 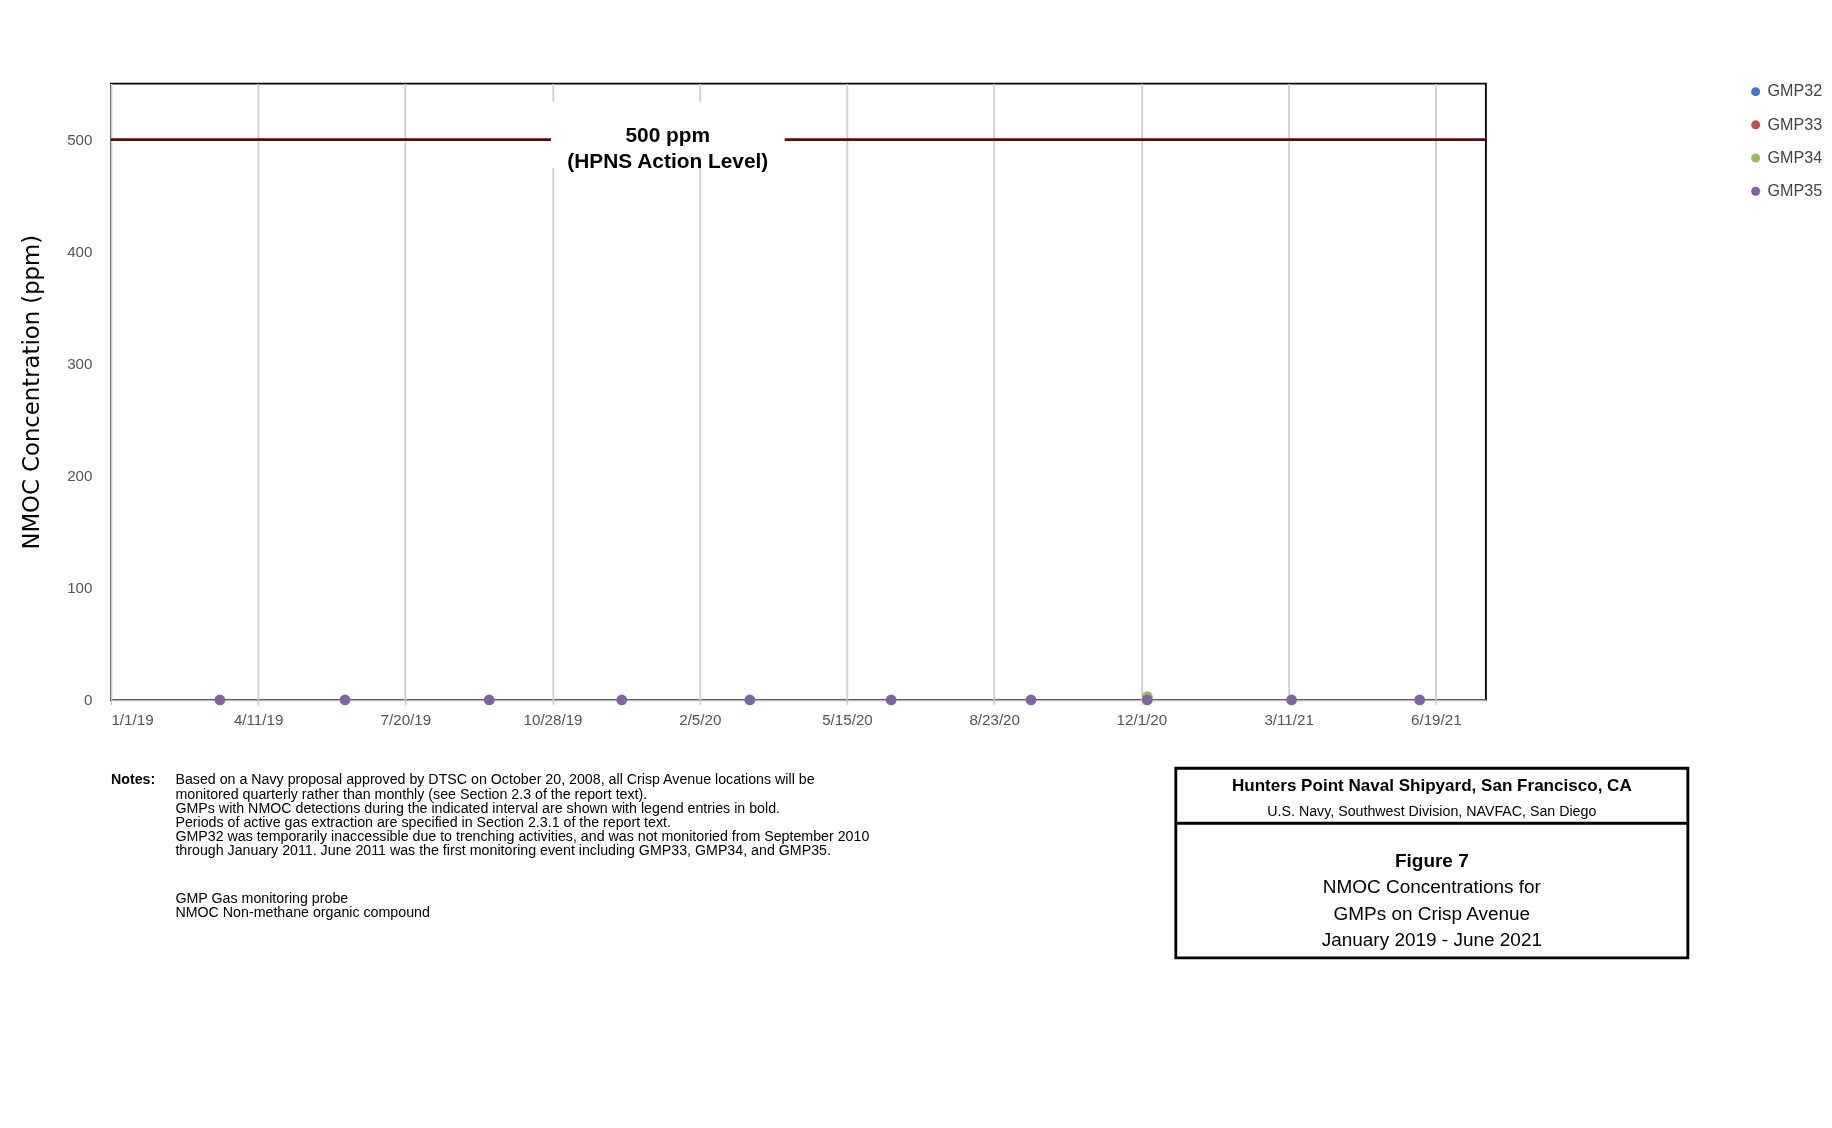 I want to click on legend-label: GMP34, so click(x=1795, y=156).